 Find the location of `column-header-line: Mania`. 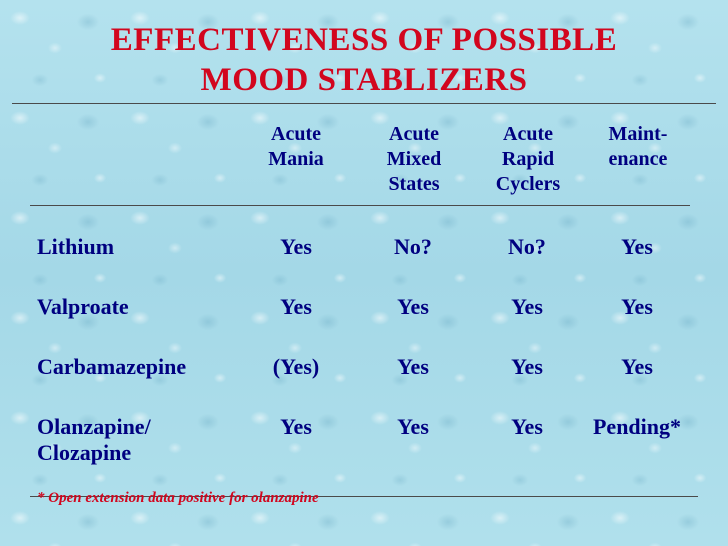

column-header-line: Mania is located at coordinates (296, 159).